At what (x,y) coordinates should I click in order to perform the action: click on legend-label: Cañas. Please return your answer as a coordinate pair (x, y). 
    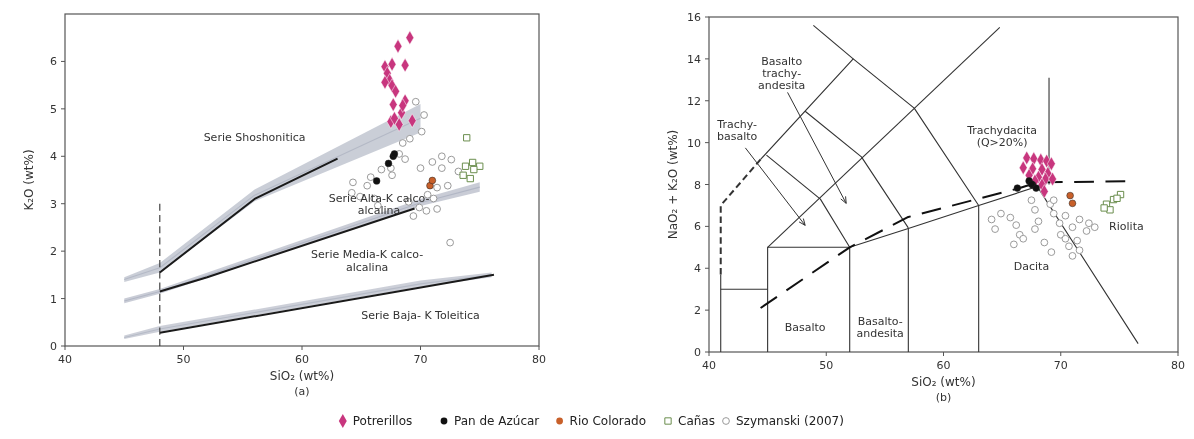
    Looking at the image, I should click on (696, 421).